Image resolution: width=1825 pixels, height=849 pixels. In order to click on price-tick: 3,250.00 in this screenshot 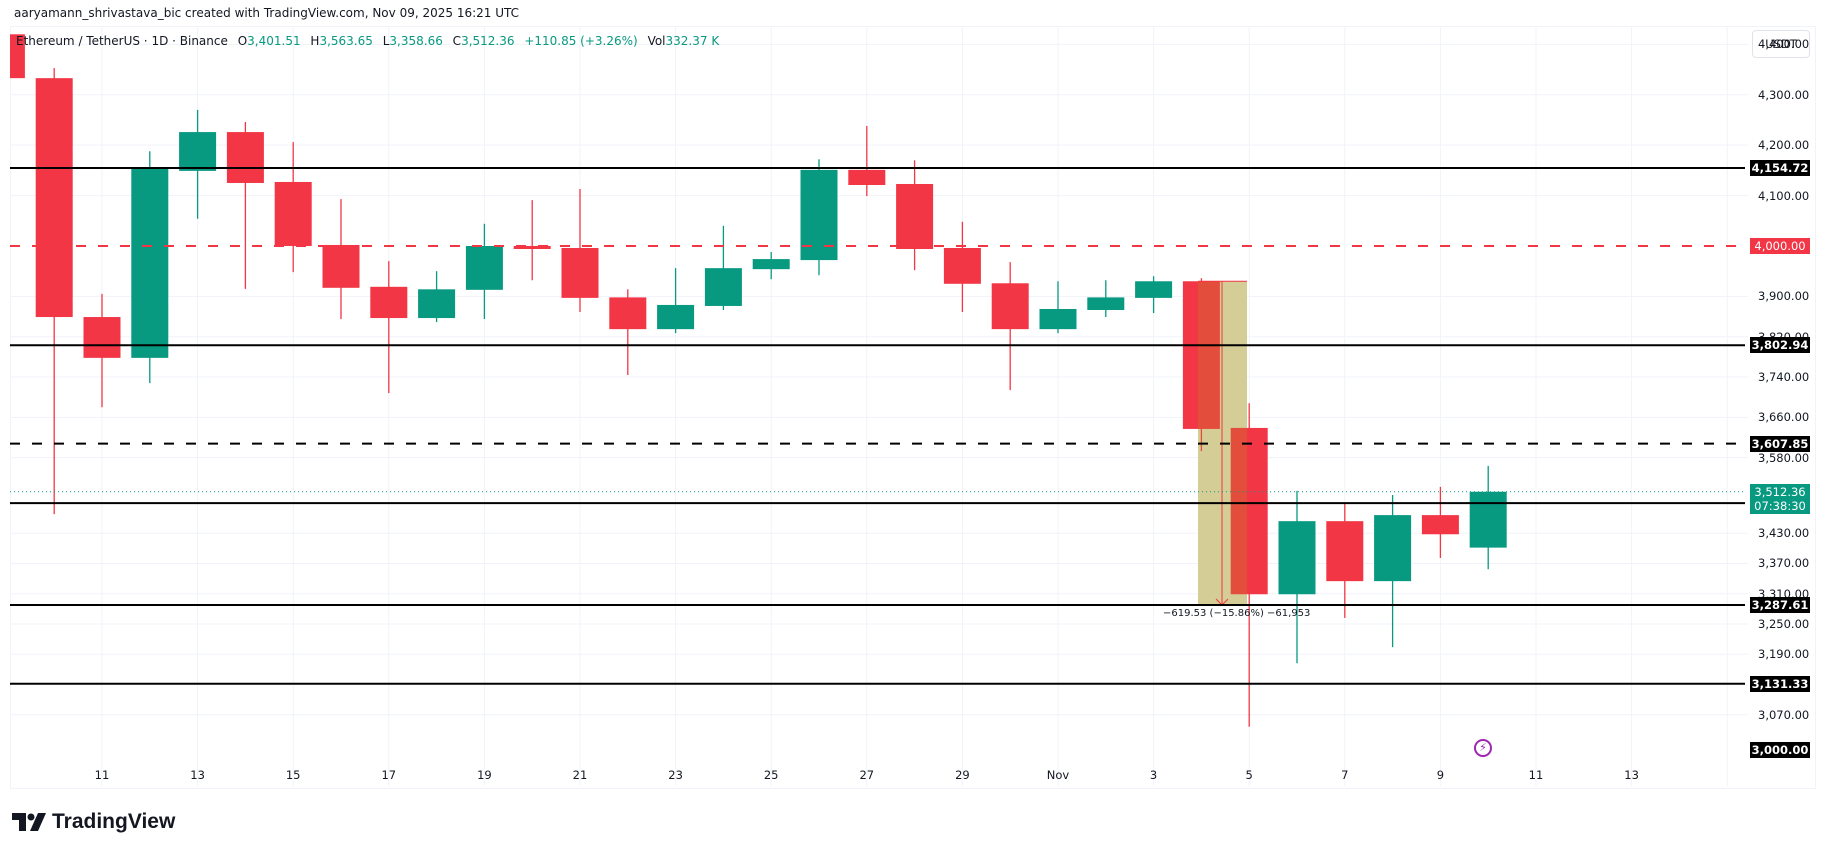, I will do `click(1784, 623)`.